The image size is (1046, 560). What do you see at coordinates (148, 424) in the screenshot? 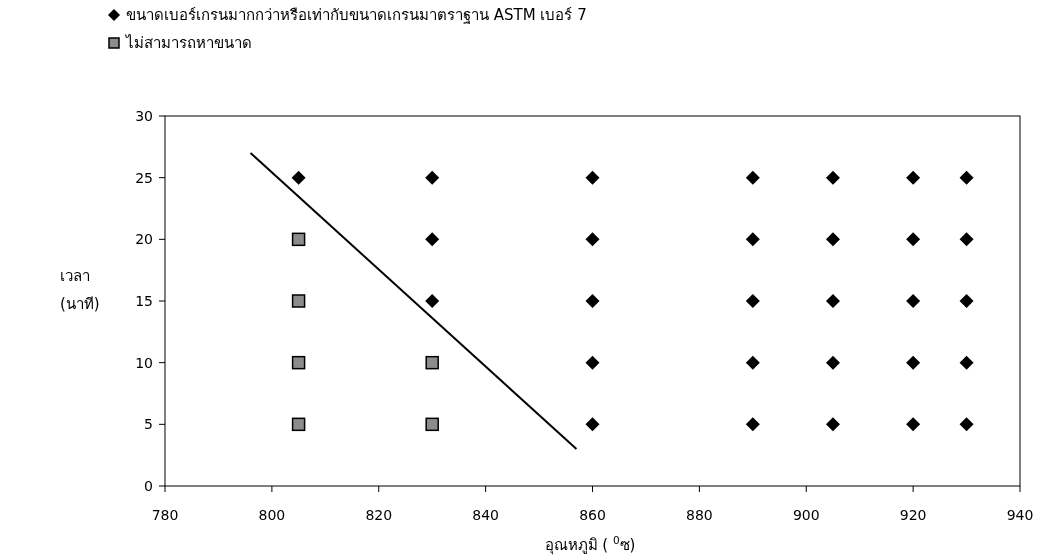
I see `y-tick-label: 5` at bounding box center [148, 424].